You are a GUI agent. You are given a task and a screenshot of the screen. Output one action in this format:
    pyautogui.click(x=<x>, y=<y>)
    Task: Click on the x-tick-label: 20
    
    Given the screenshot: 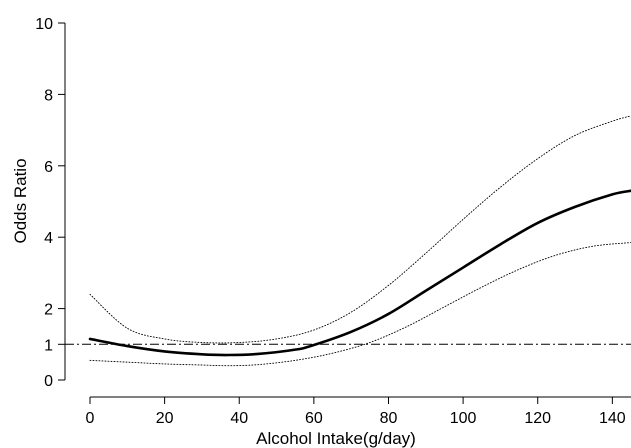 What is the action you would take?
    pyautogui.click(x=165, y=418)
    